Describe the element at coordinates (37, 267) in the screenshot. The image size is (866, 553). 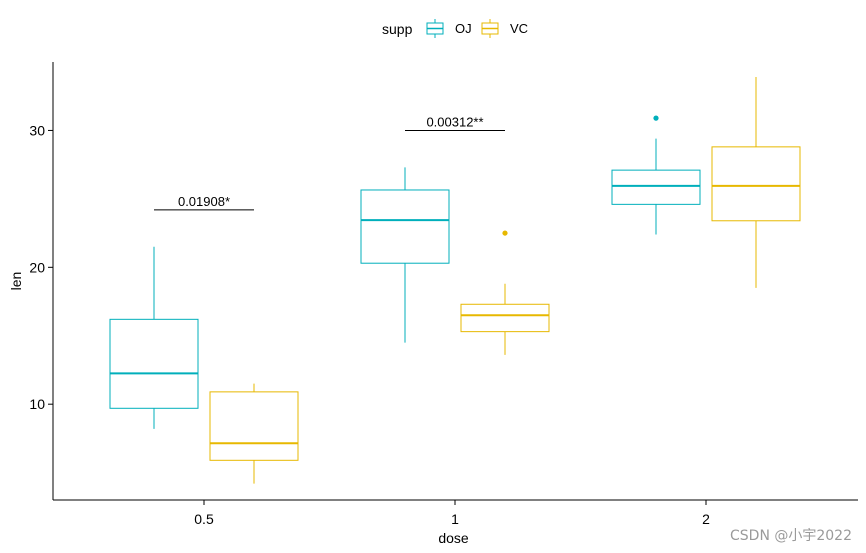
I see `y-tick-label: 20` at that location.